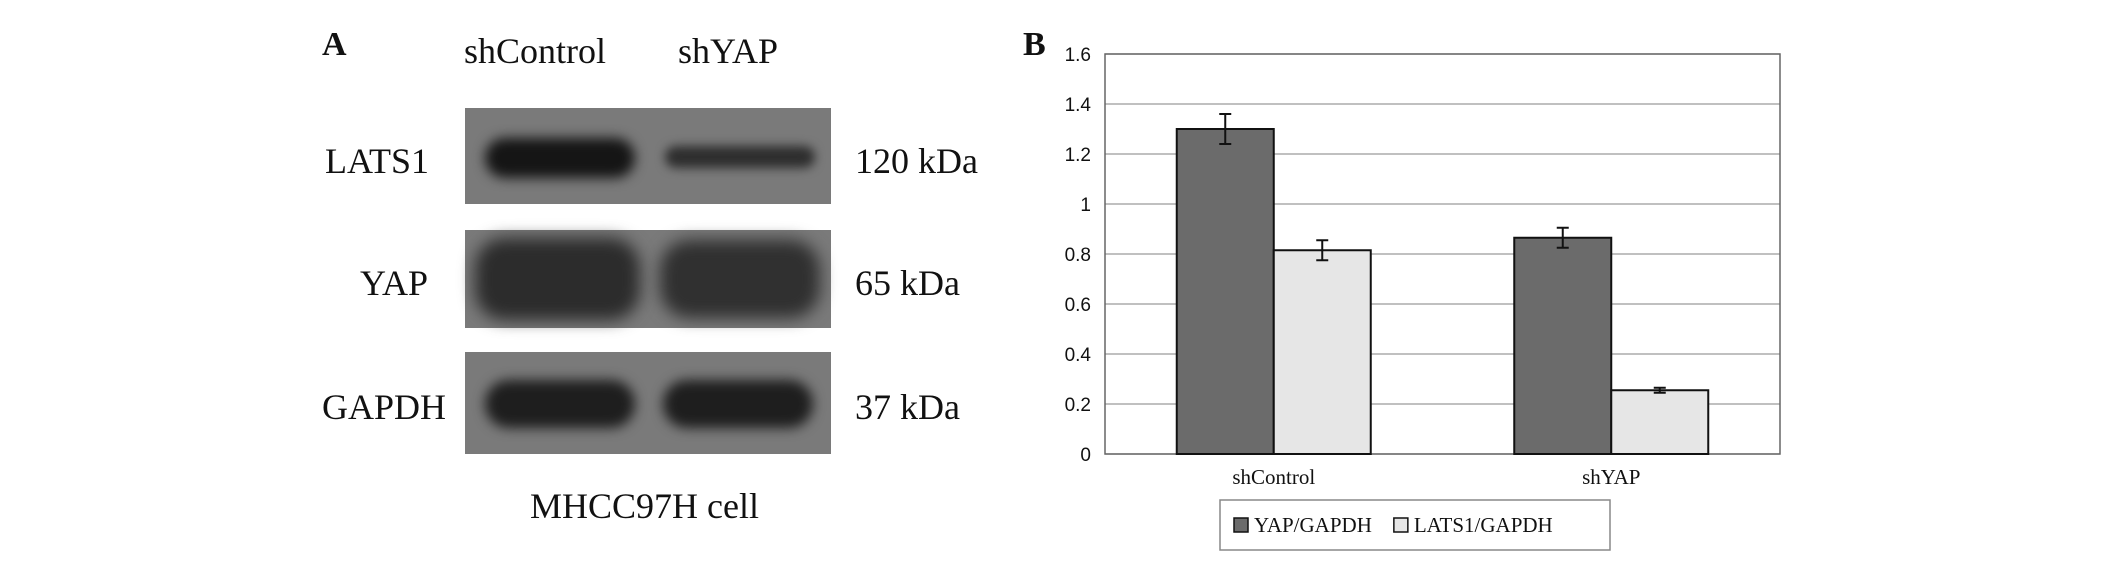  I want to click on legend-entry: YAP/GAPDH, so click(1313, 525).